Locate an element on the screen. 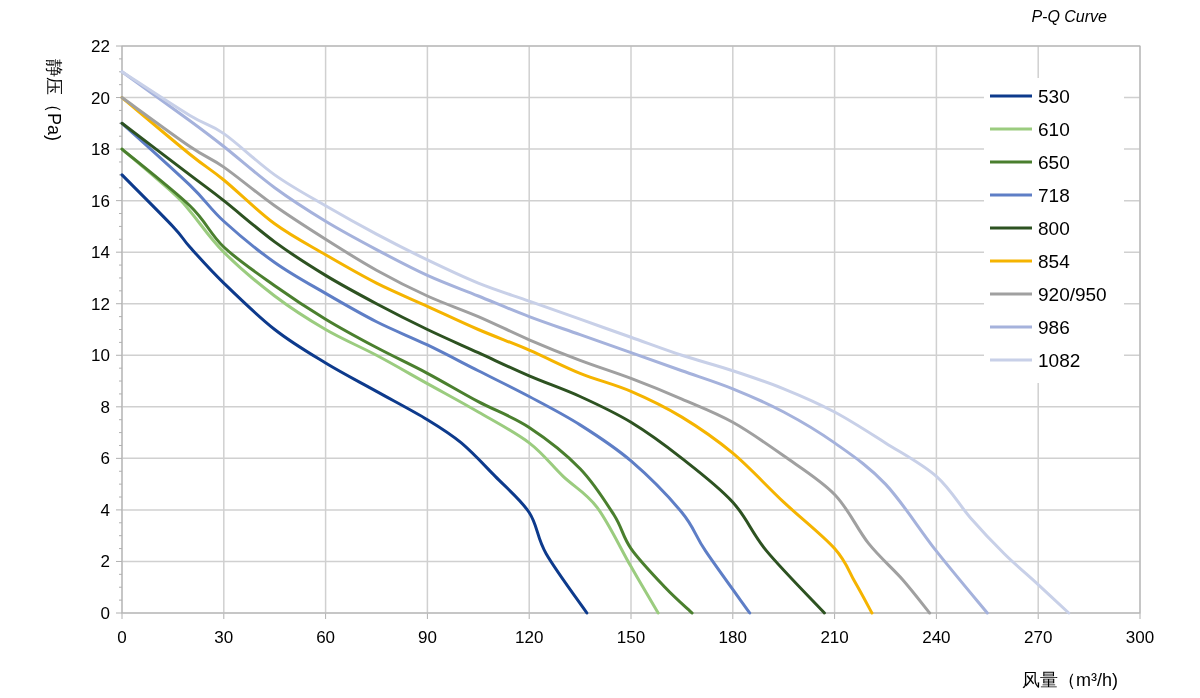  x-tick-label: 150 is located at coordinates (631, 637).